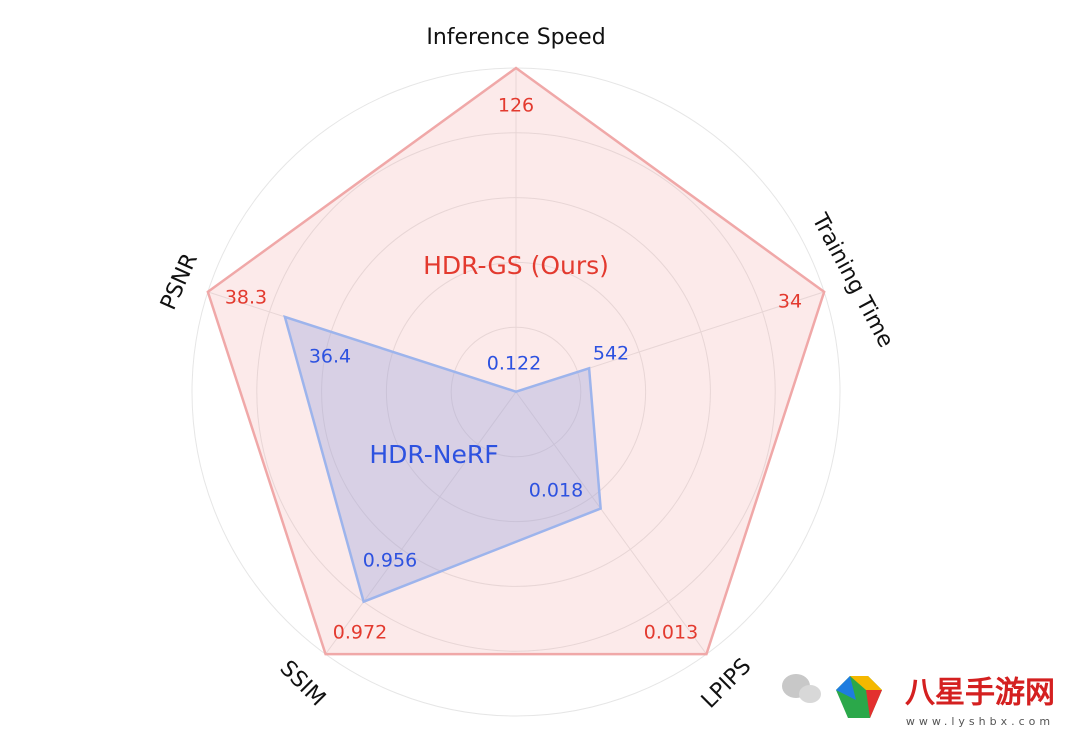 The image size is (1080, 734). I want to click on watermark-url: www.lyshbx.com, so click(980, 721).